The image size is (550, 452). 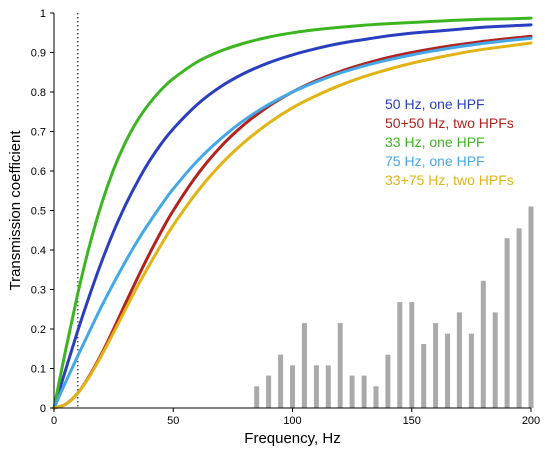 What do you see at coordinates (38, 212) in the screenshot?
I see `y-tick-label: 0.5` at bounding box center [38, 212].